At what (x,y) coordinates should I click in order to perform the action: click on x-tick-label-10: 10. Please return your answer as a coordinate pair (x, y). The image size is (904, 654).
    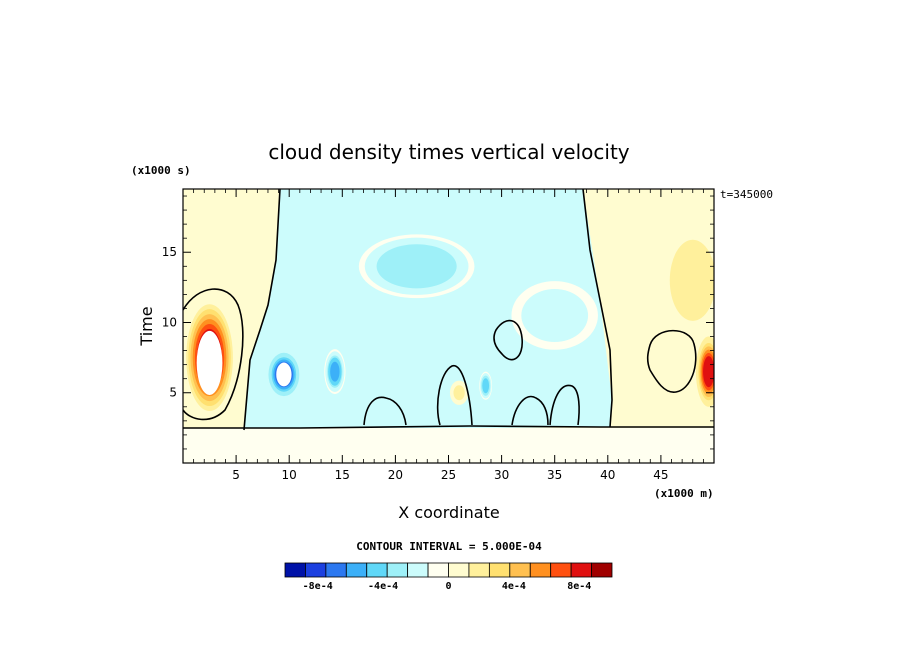
    Looking at the image, I should click on (289, 475).